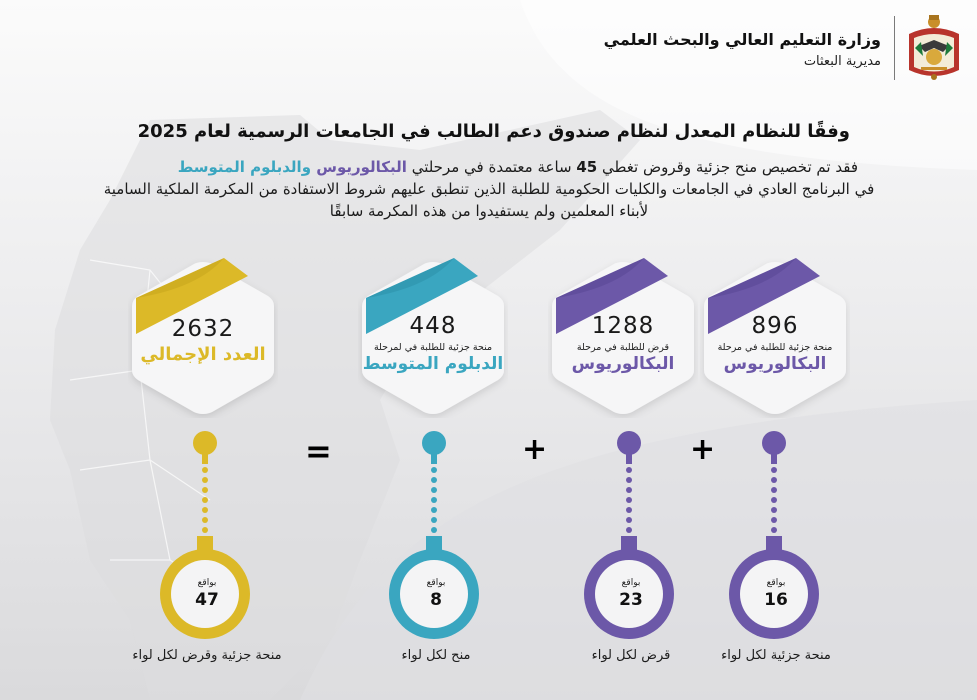 This screenshot has width=977, height=700. Describe the element at coordinates (433, 347) in the screenshot. I see `card-description: منحة جزئية للطلبة في لمرحلة` at that location.